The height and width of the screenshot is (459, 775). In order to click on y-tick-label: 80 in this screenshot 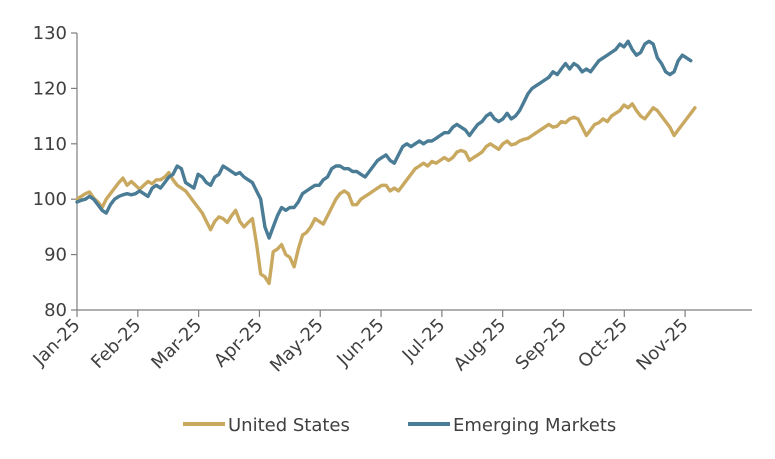, I will do `click(55, 310)`.